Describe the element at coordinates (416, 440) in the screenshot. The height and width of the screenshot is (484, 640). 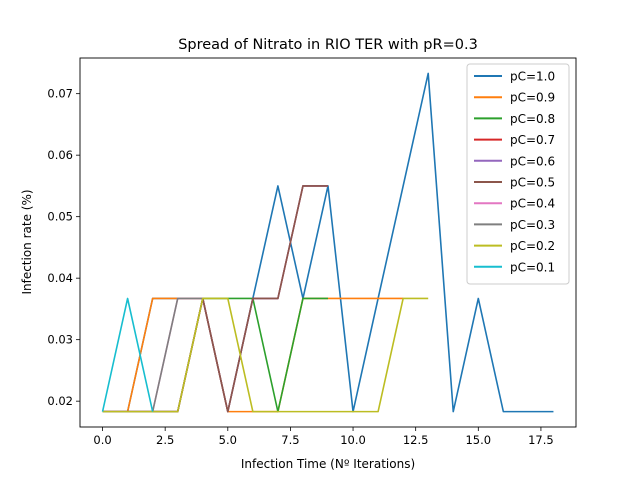
I see `x-tick-label: 12.5` at that location.